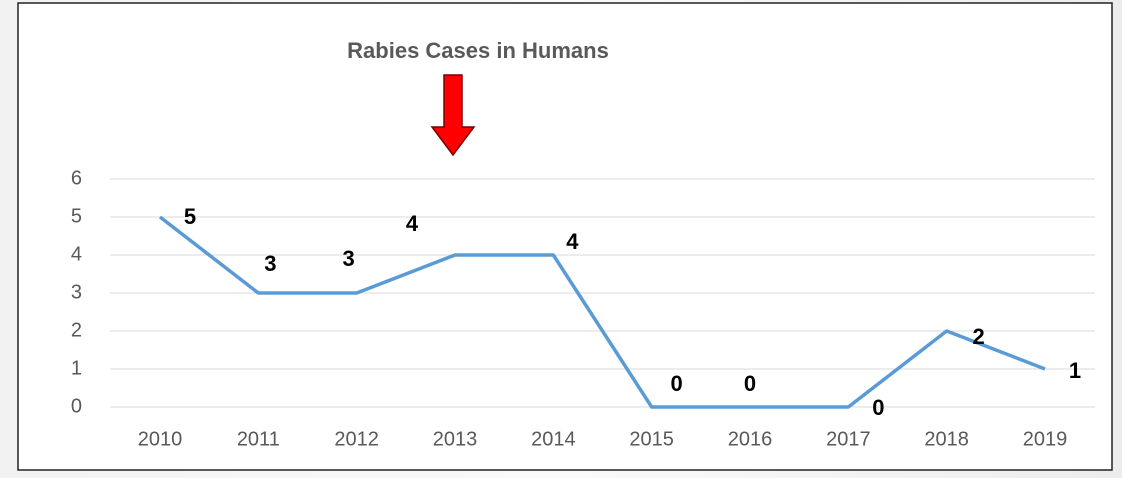 The image size is (1122, 478). Describe the element at coordinates (1075, 370) in the screenshot. I see `data-label: 1` at that location.